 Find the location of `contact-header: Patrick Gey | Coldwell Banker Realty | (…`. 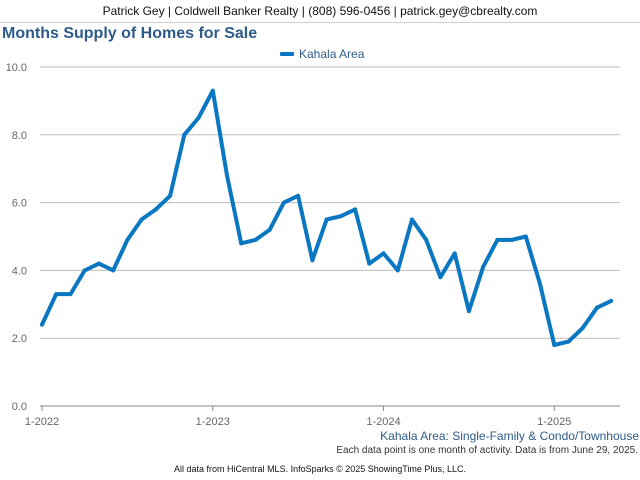

contact-header: Patrick Gey | Coldwell Banker Realty | (… is located at coordinates (320, 11).